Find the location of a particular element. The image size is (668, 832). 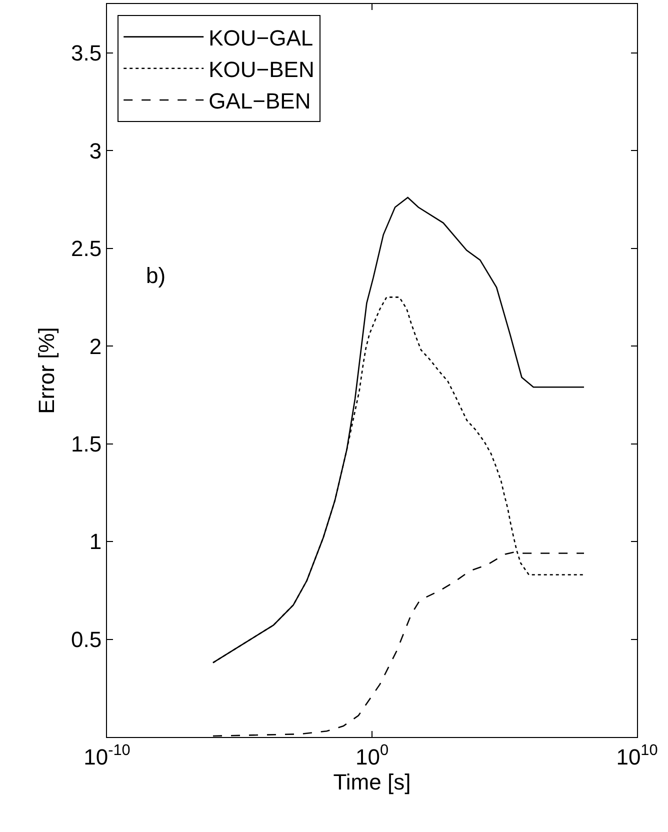

x-tick-label: 10$^{-10}$ is located at coordinates (107, 756).